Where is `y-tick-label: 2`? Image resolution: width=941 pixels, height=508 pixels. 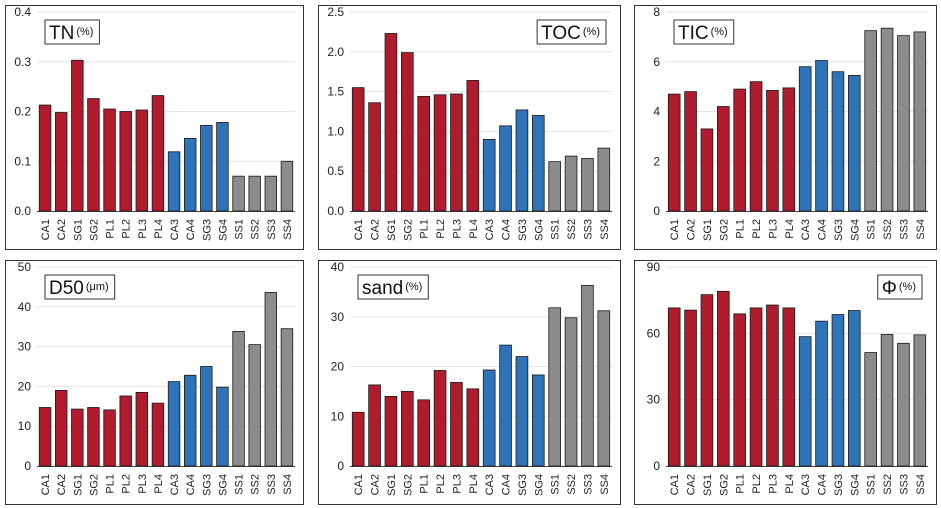
y-tick-label: 2 is located at coordinates (656, 161).